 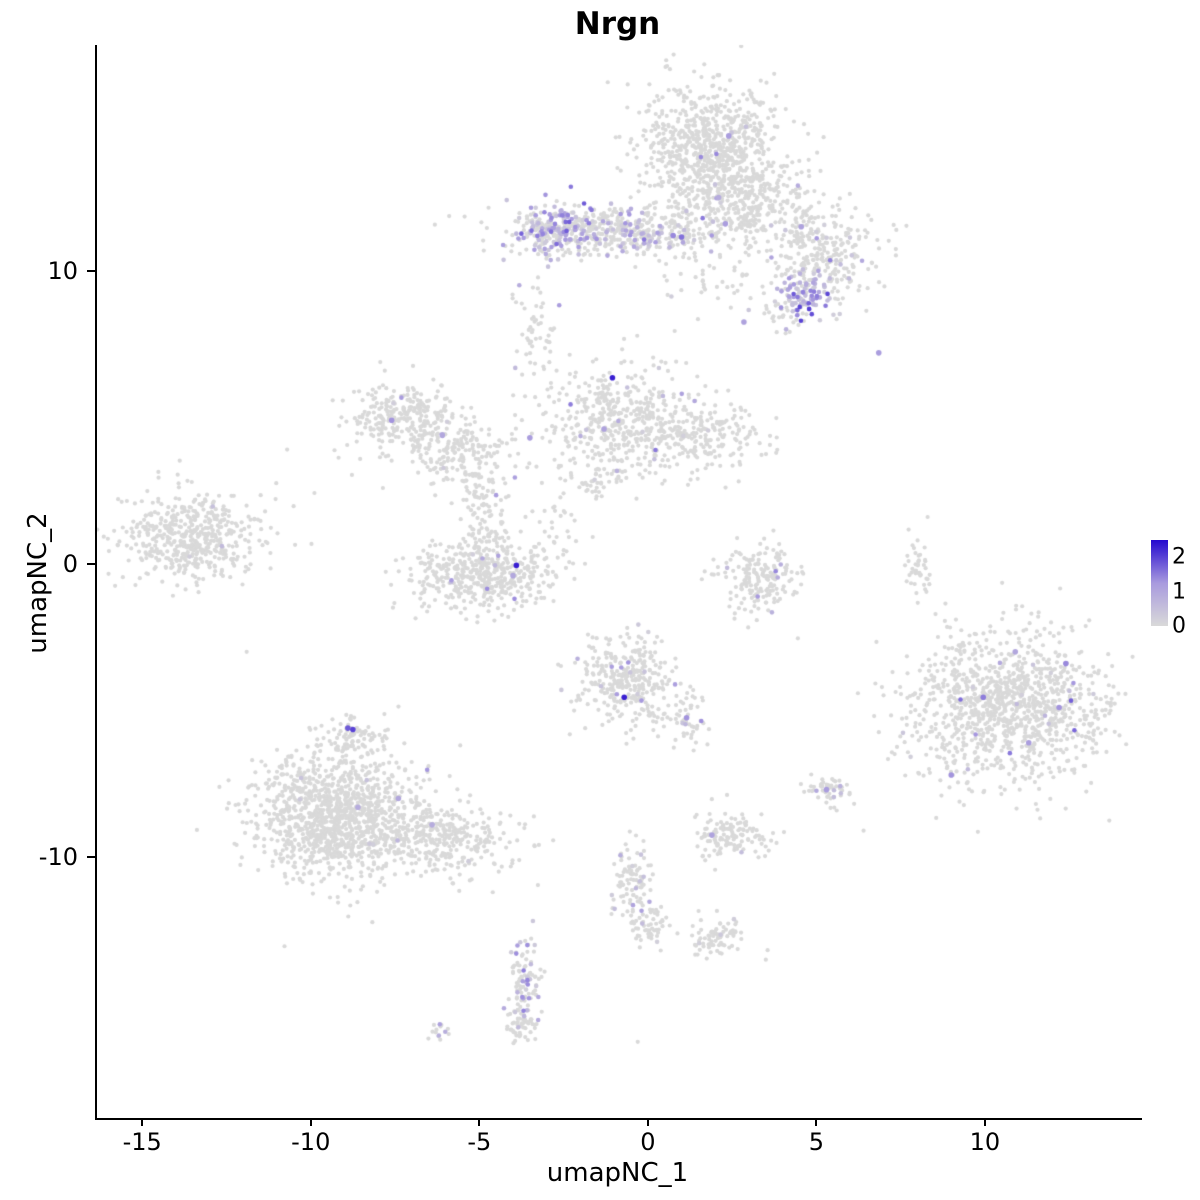 I want to click on x-tick-label: 0, so click(x=648, y=1142).